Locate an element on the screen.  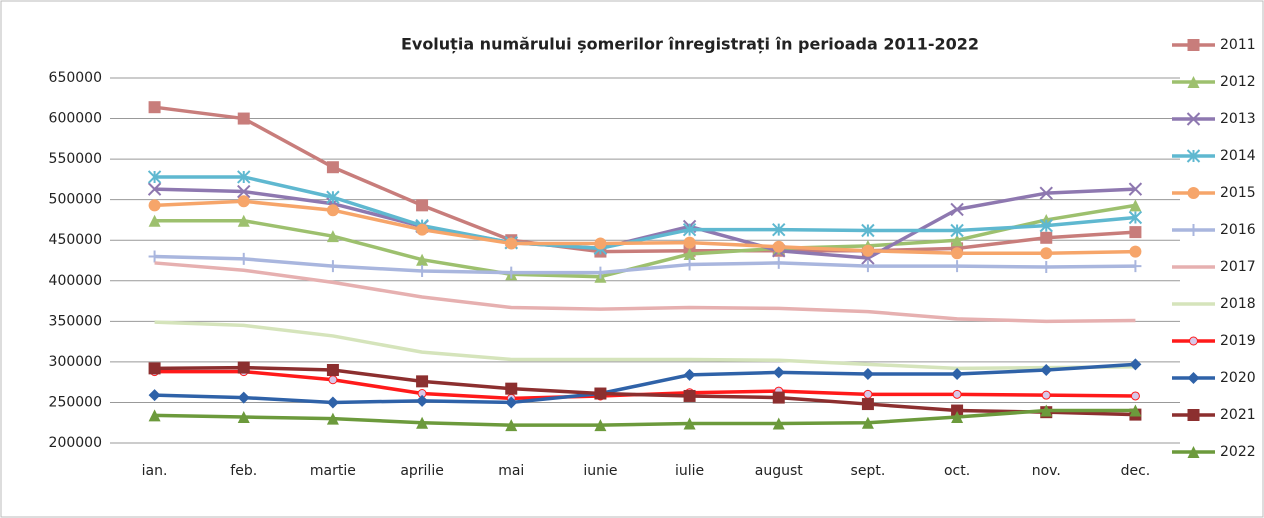
y-tick-label: 550000 is located at coordinates (75, 159).